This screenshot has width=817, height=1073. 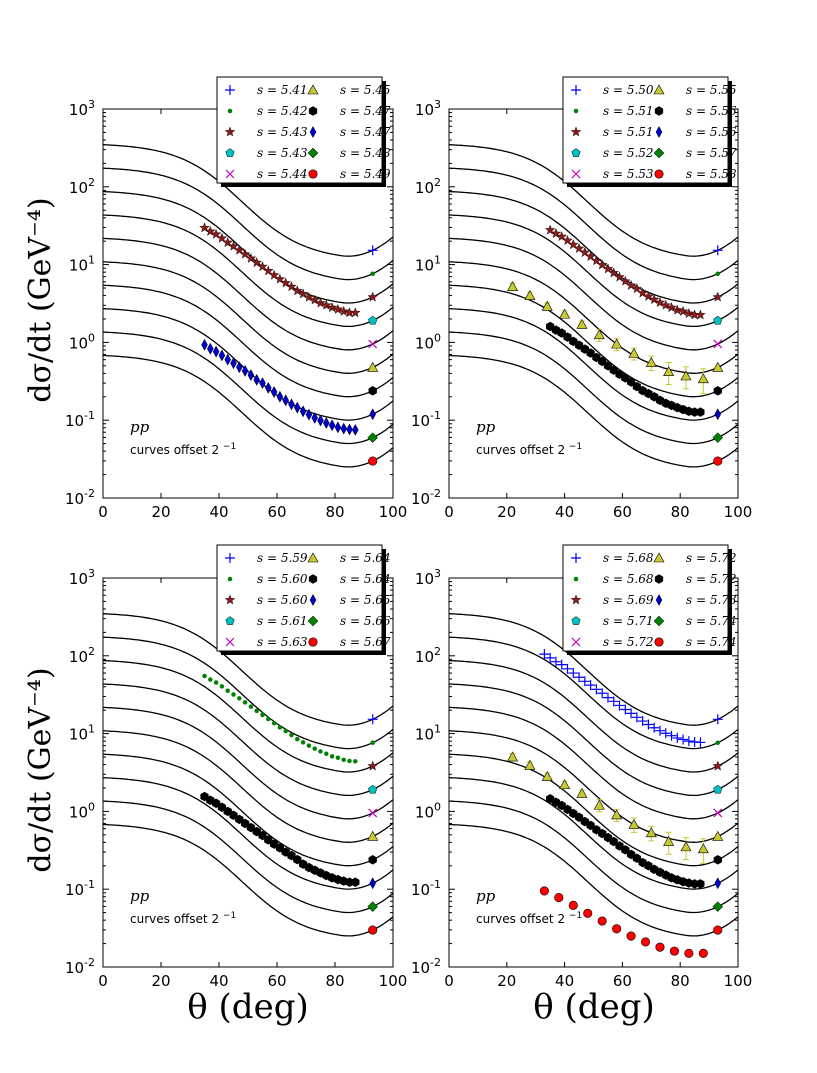 What do you see at coordinates (486, 427) in the screenshot?
I see `annotation-pp: pp` at bounding box center [486, 427].